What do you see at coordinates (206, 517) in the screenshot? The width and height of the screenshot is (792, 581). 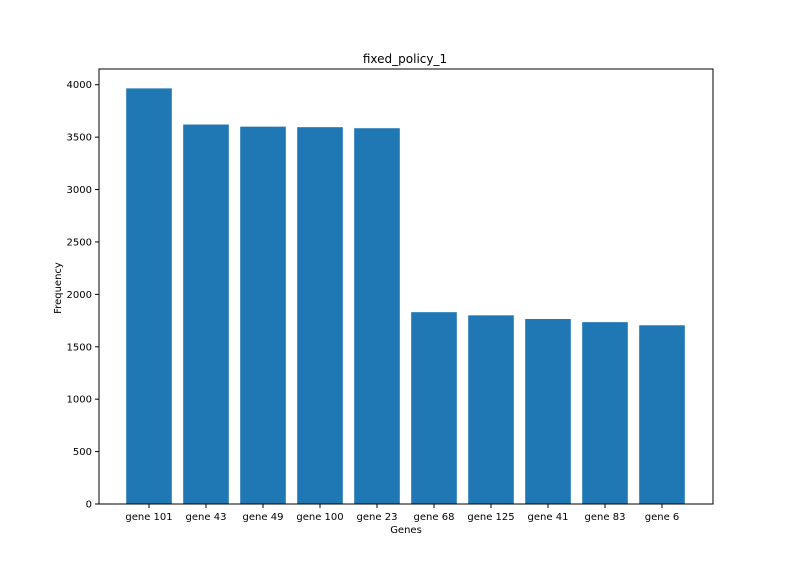 I see `x-tick-label: gene 43` at bounding box center [206, 517].